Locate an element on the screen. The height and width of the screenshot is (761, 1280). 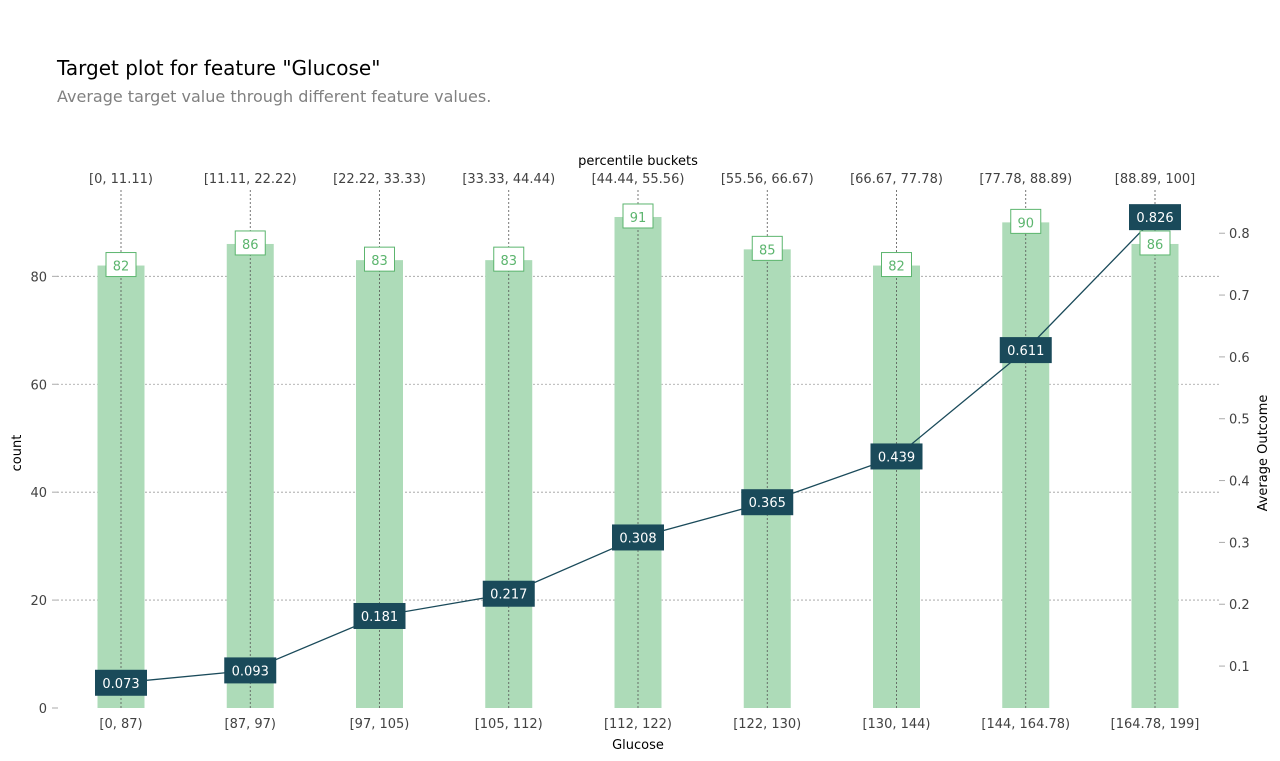
left-axis-tick-label: 20 is located at coordinates (38, 601).